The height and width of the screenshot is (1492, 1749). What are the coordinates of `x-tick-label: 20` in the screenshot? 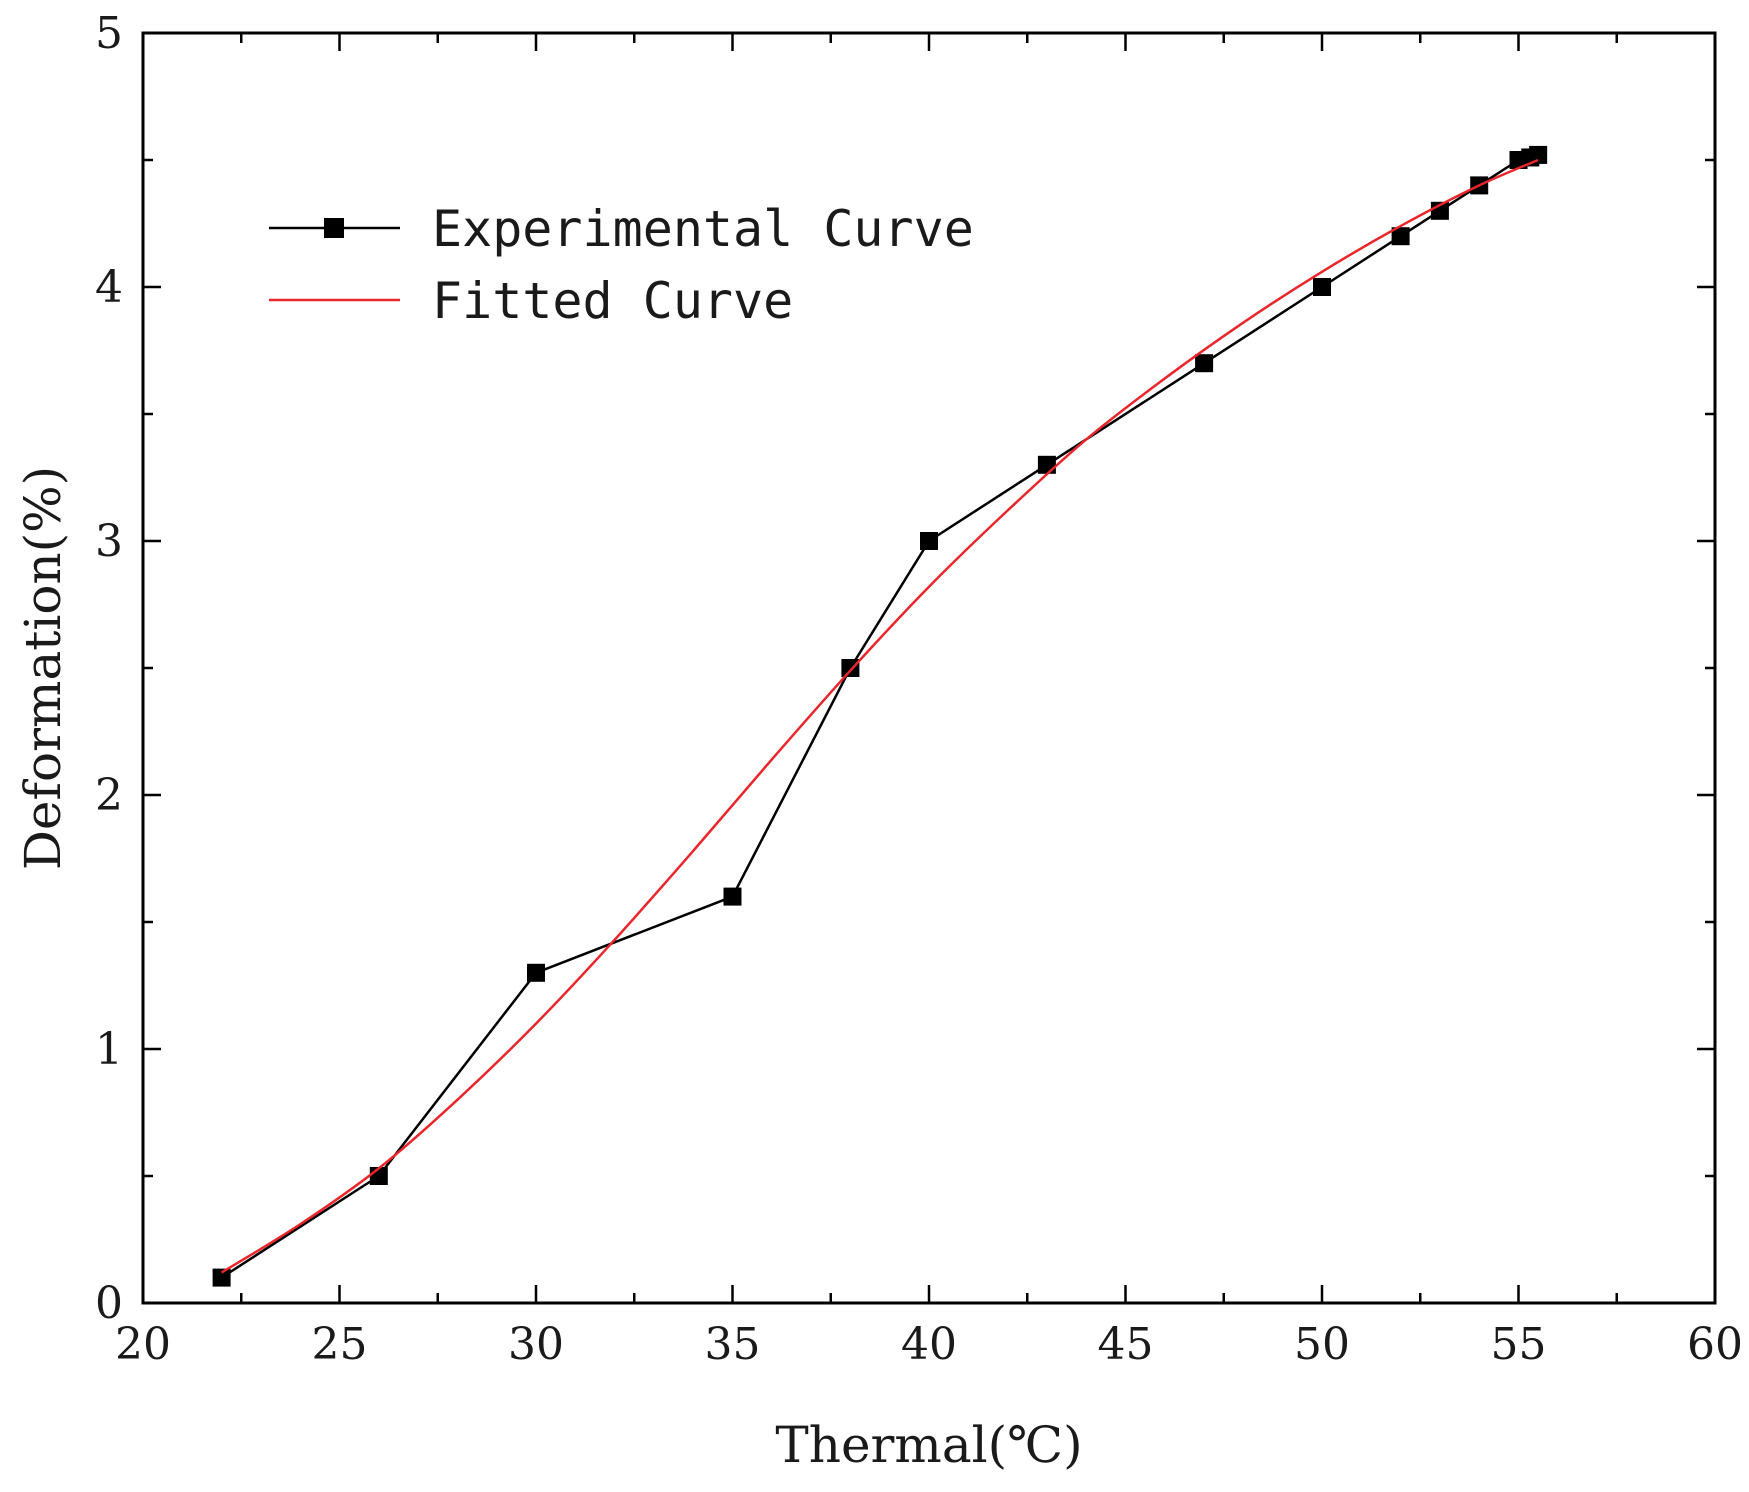 It's located at (143, 1344).